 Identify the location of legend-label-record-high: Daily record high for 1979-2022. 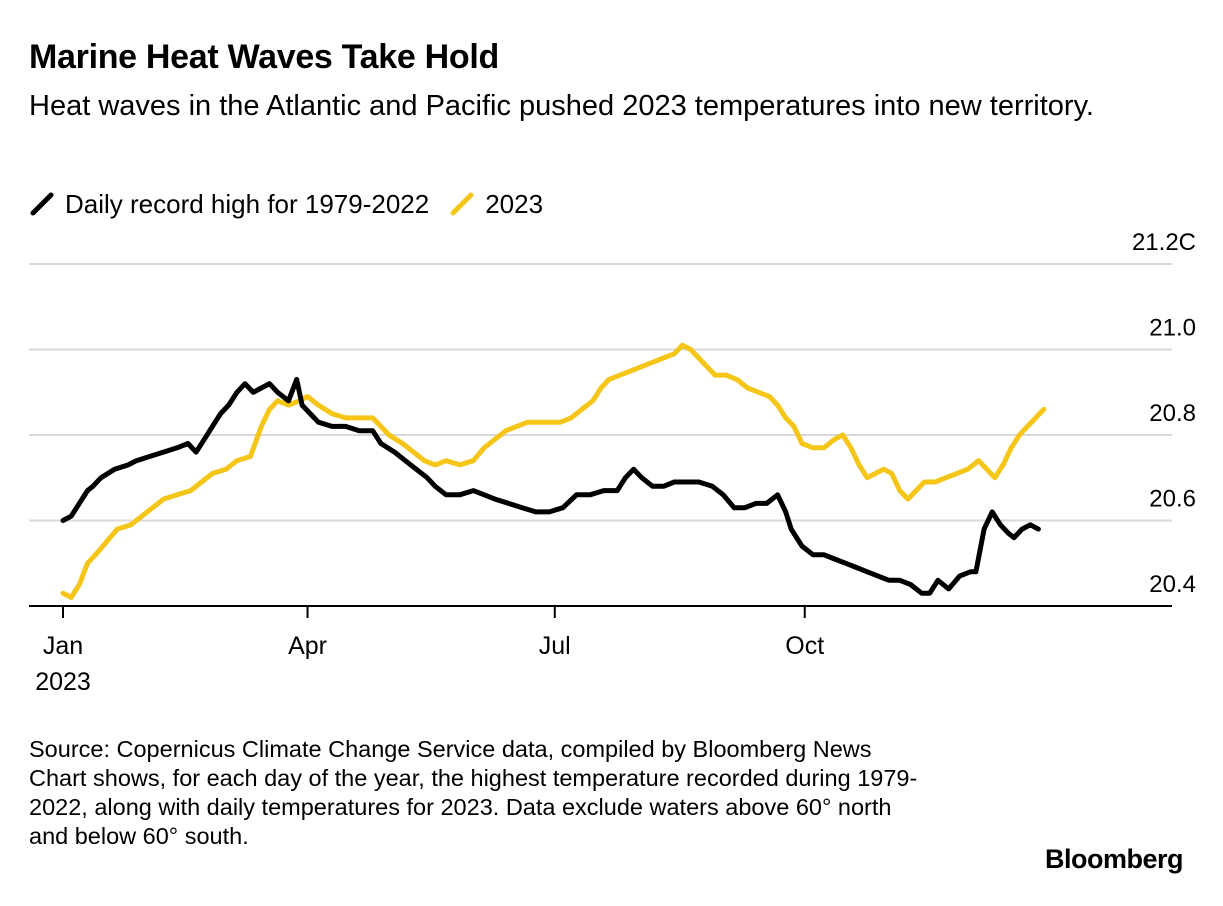
(247, 203).